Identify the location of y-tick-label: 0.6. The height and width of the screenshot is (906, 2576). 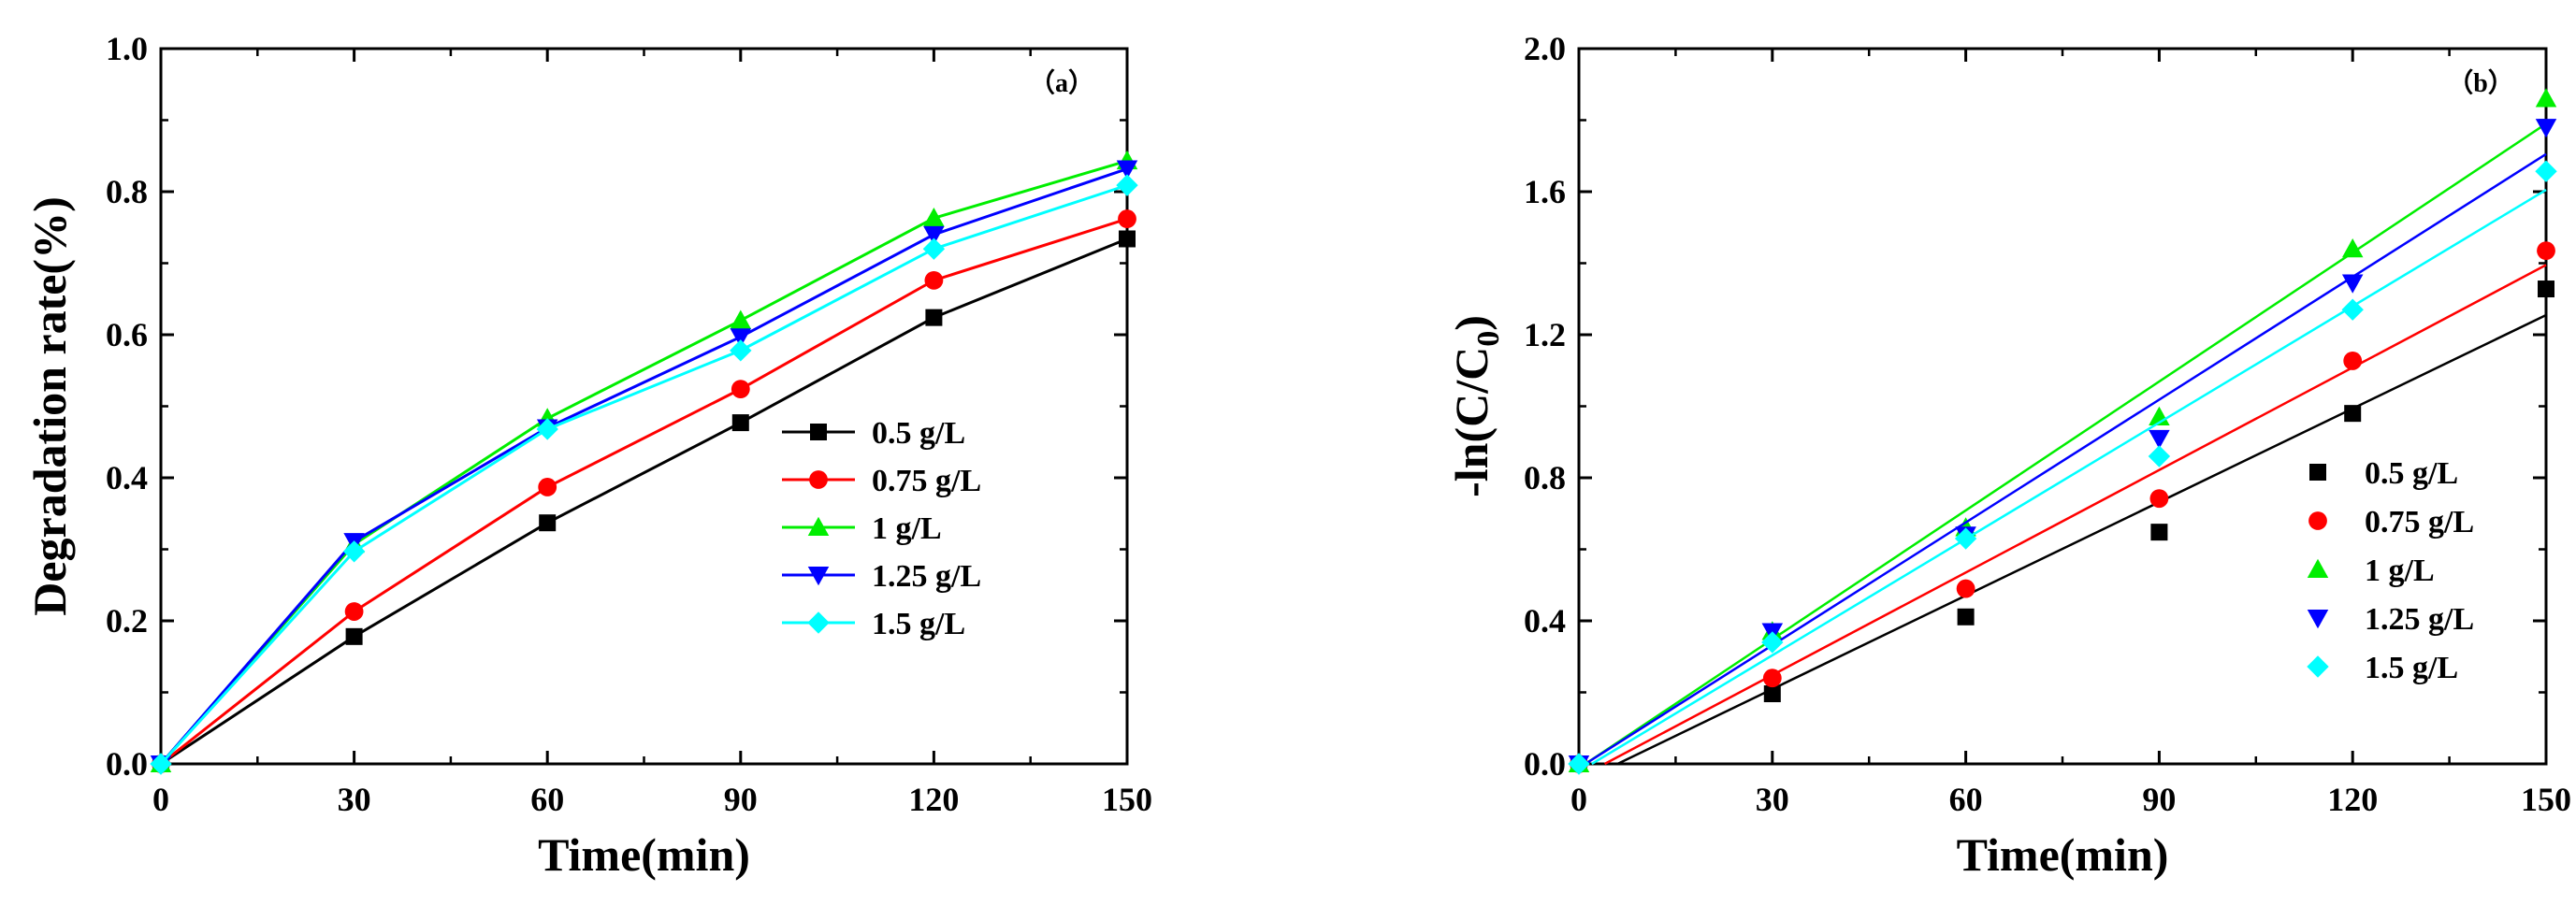
(127, 334).